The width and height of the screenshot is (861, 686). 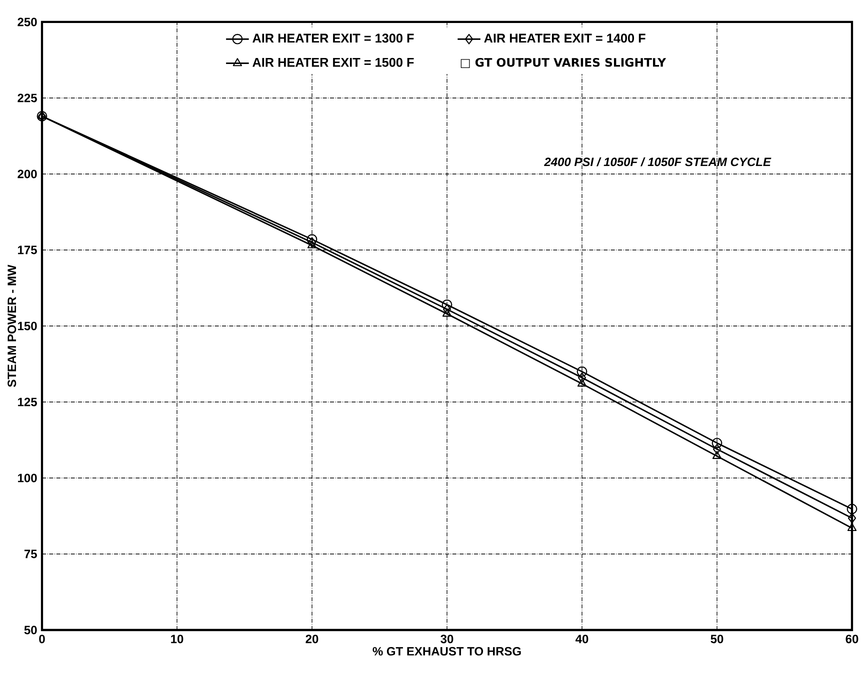 What do you see at coordinates (27, 250) in the screenshot?
I see `y-tick-label: 175` at bounding box center [27, 250].